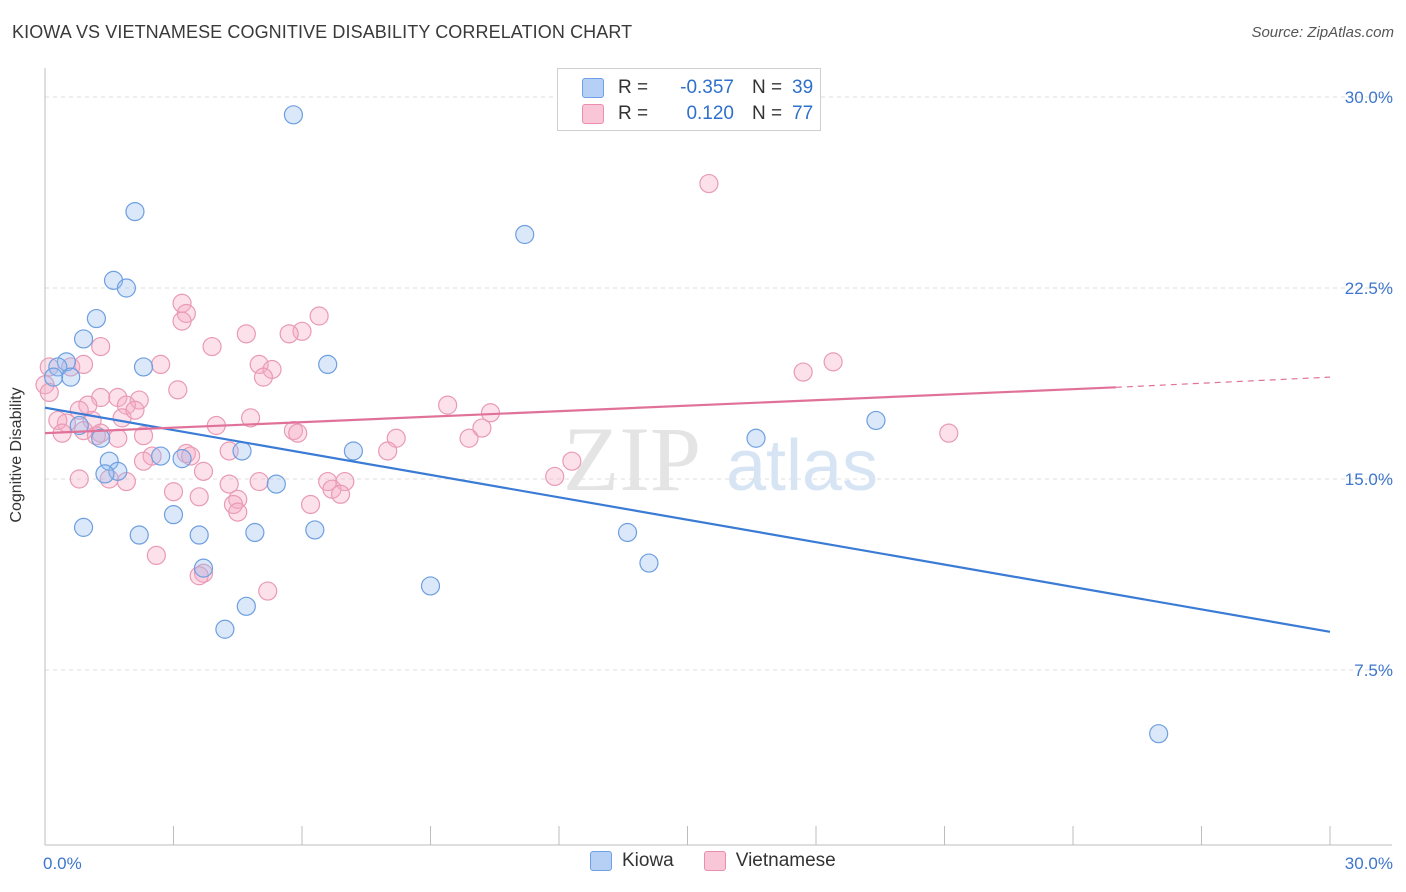  What do you see at coordinates (1223, 382) in the screenshot?
I see `vietnamese-trend-extension` at bounding box center [1223, 382].